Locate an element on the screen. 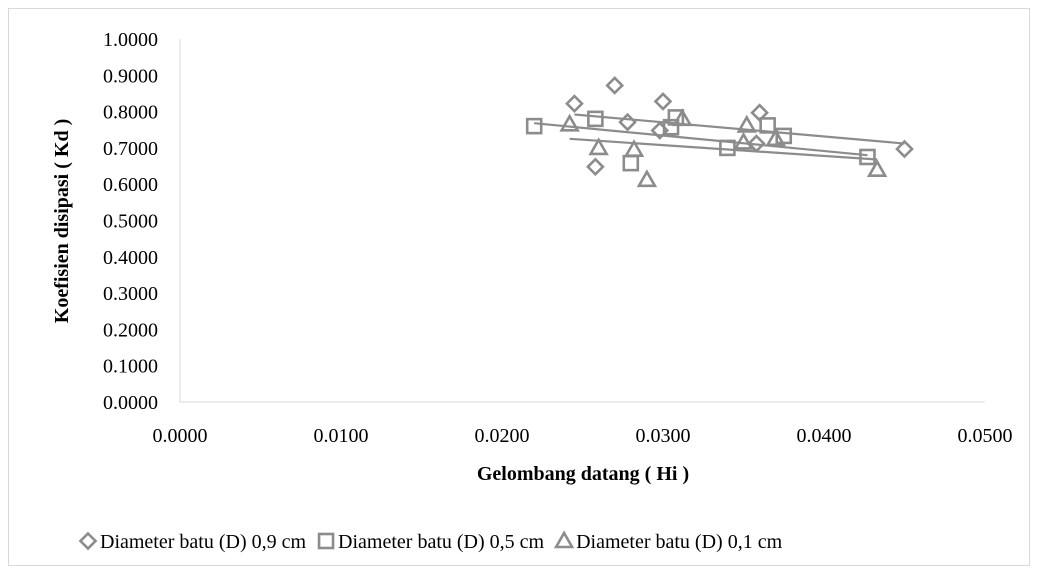  x-tick-label: 0.0400 is located at coordinates (824, 436).